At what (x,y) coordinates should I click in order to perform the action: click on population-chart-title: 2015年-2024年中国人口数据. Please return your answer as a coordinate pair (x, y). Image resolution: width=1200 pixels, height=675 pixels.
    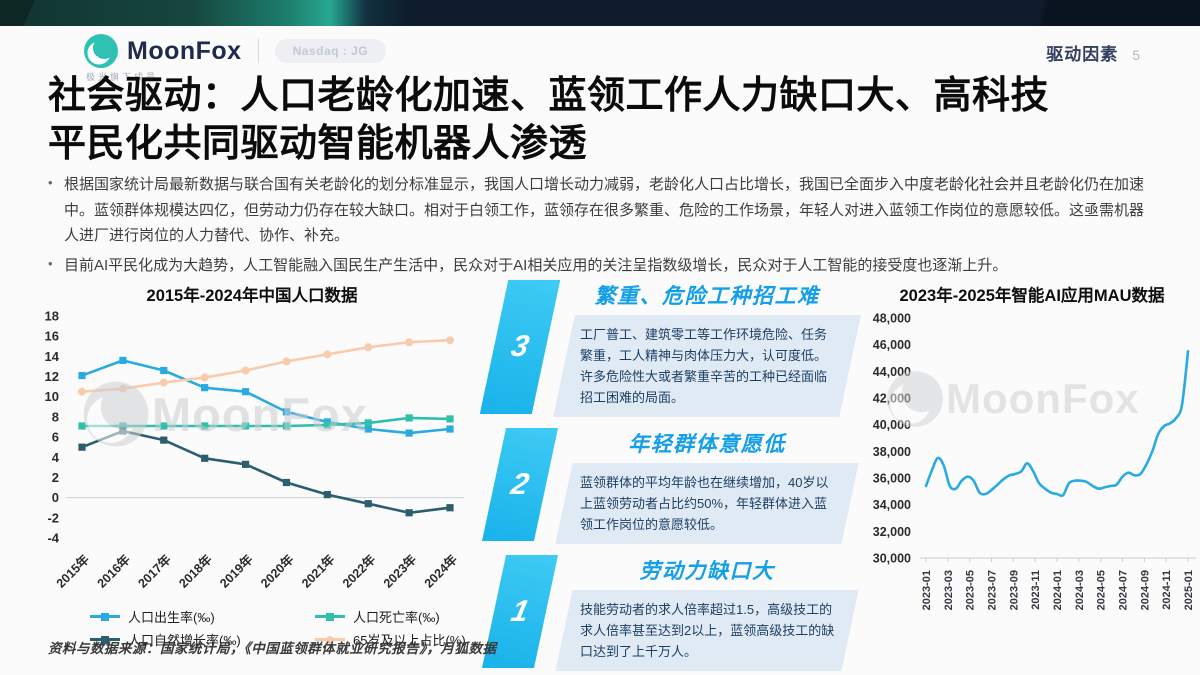
    Looking at the image, I should click on (252, 296).